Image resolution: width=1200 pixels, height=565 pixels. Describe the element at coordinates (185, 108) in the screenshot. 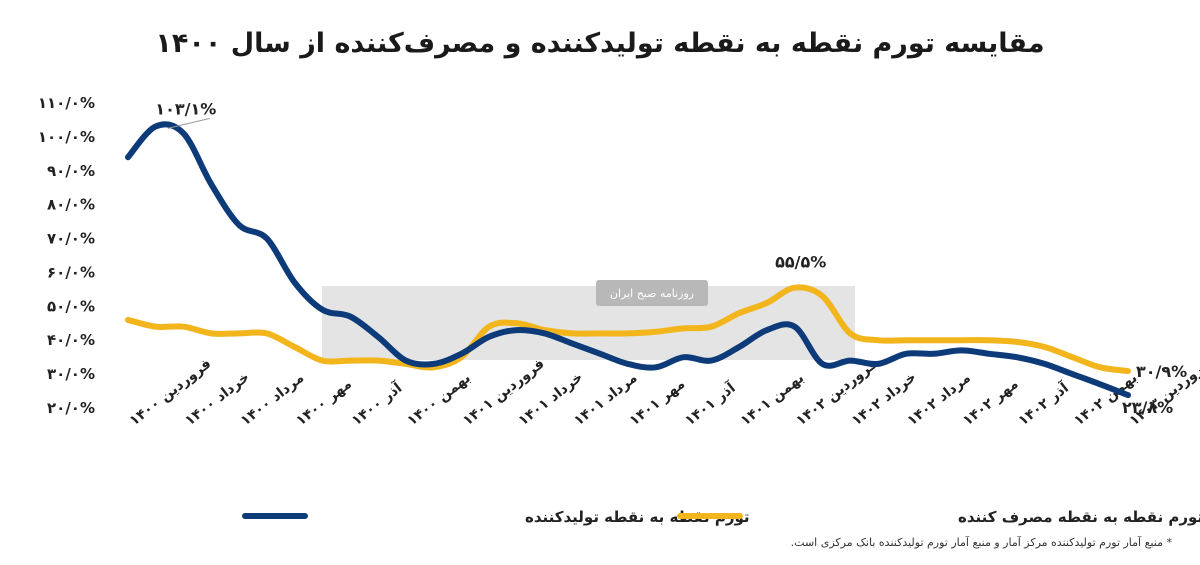

I see `data-label: ۱۰۳/۱%` at that location.